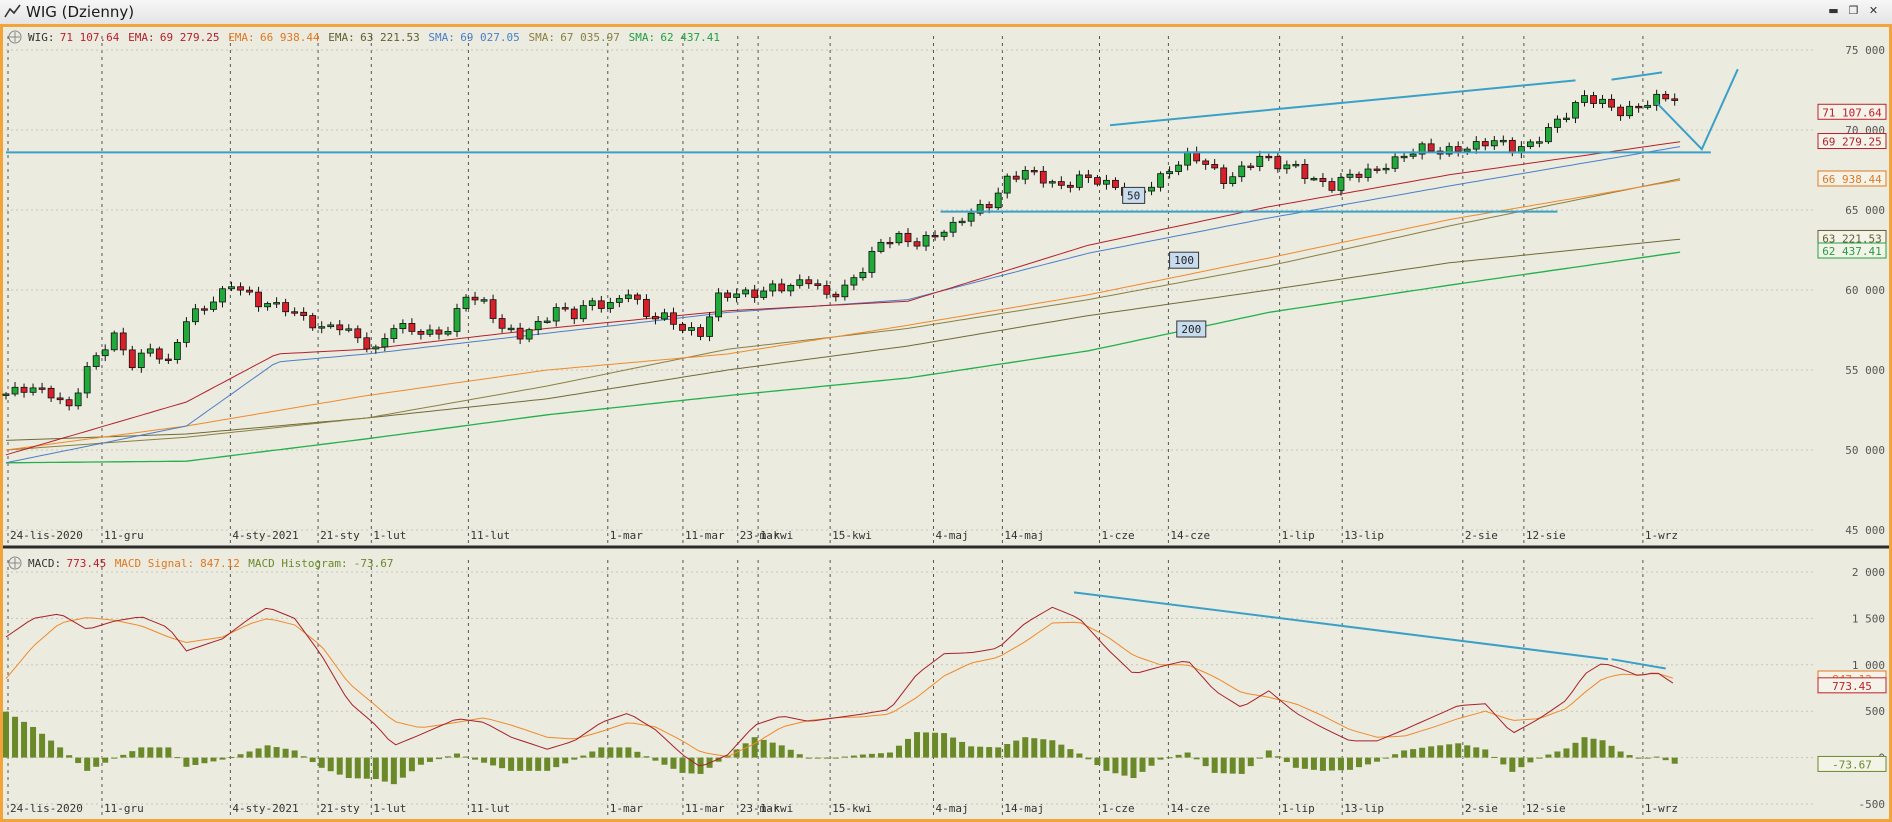 This screenshot has height=822, width=1892. I want to click on value-label: 63 221.53, so click(1852, 237).